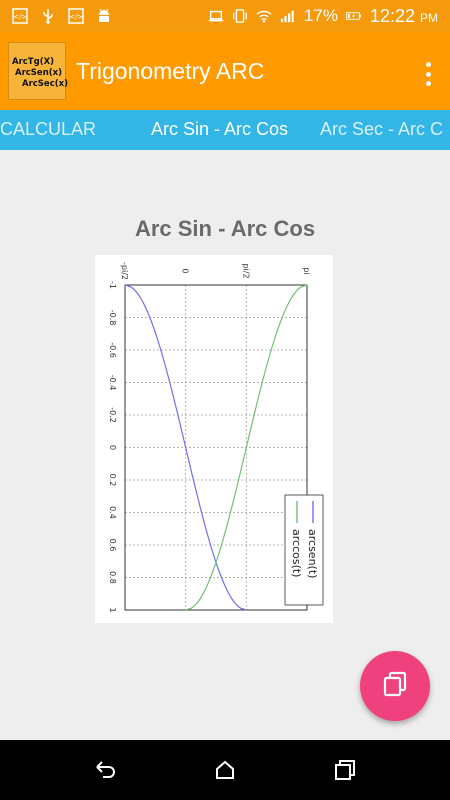 Image resolution: width=450 pixels, height=800 pixels. I want to click on tick-label: -0.8, so click(112, 318).